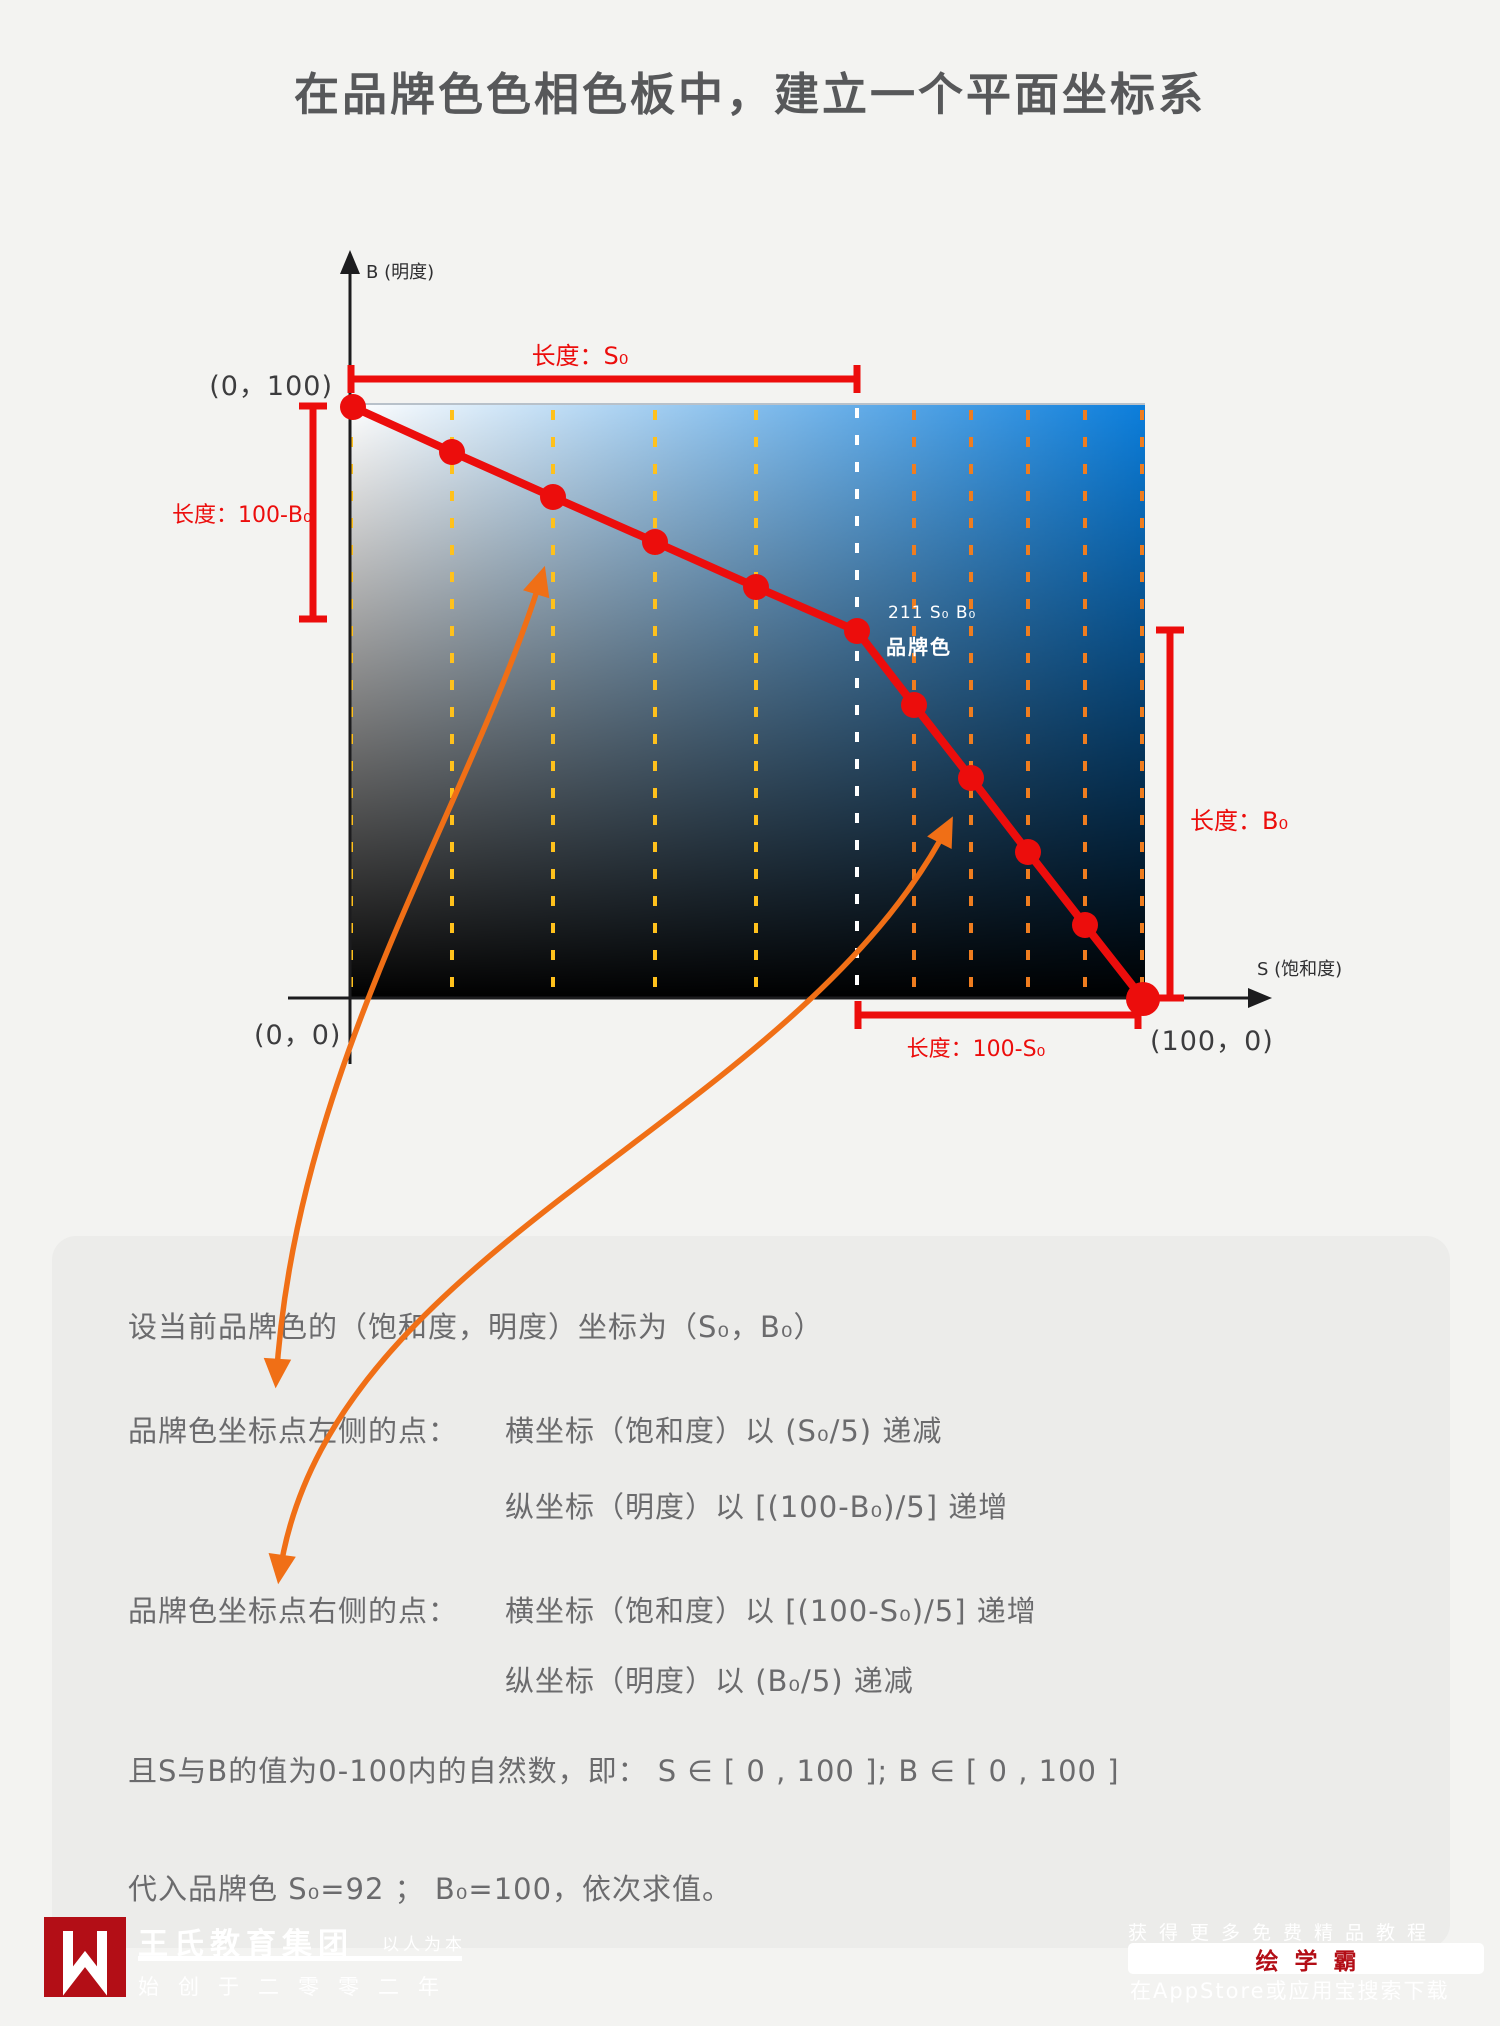 This screenshot has width=1500, height=2026. What do you see at coordinates (300, 1958) in the screenshot?
I see `footer-divider` at bounding box center [300, 1958].